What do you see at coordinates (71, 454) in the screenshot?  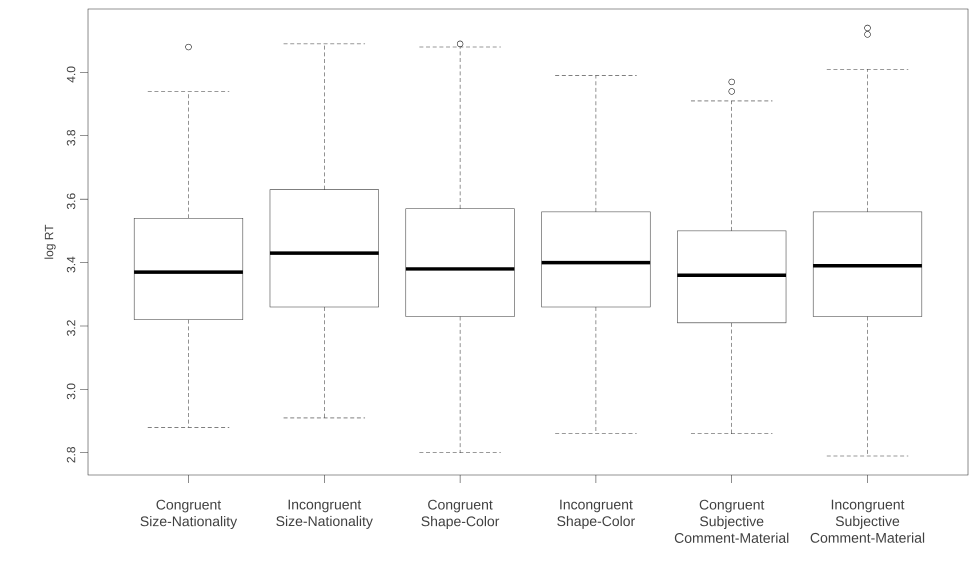 I see `y-tick-label: 2.8` at bounding box center [71, 454].